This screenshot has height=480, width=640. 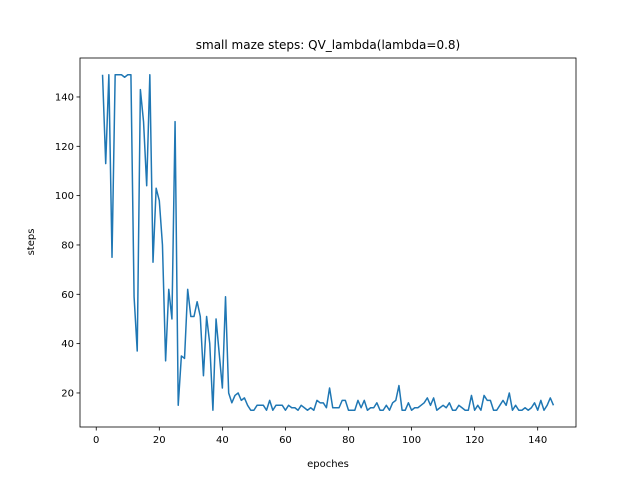 What do you see at coordinates (328, 464) in the screenshot?
I see `x-axis-label: epoches` at bounding box center [328, 464].